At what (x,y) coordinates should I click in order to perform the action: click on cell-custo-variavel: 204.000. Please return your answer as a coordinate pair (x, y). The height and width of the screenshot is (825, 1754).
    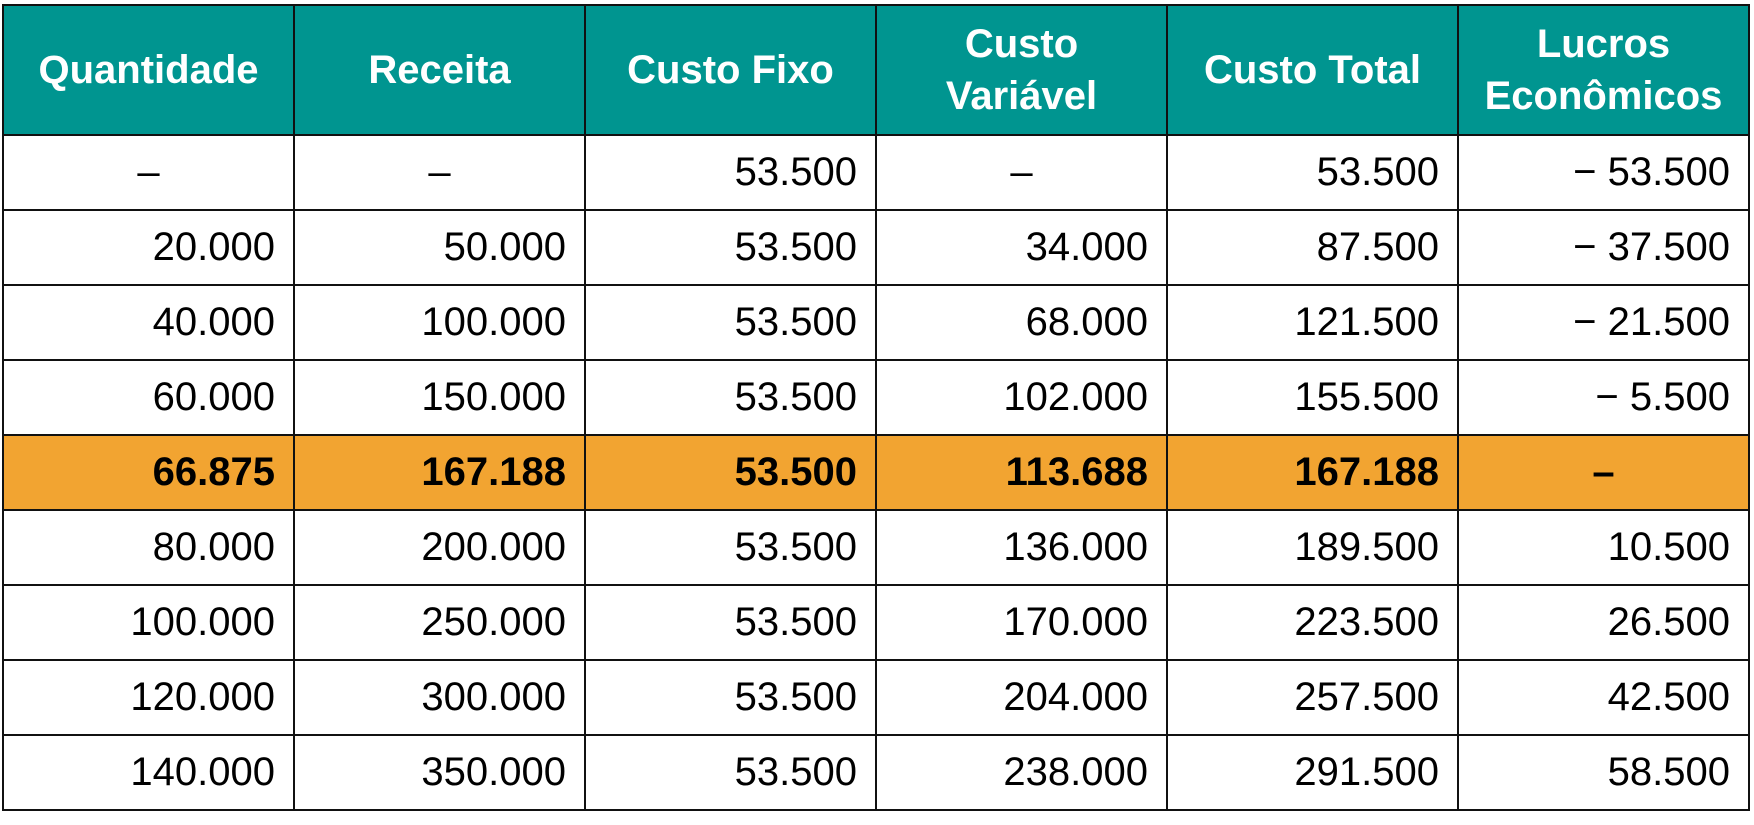
    Looking at the image, I should click on (1021, 697).